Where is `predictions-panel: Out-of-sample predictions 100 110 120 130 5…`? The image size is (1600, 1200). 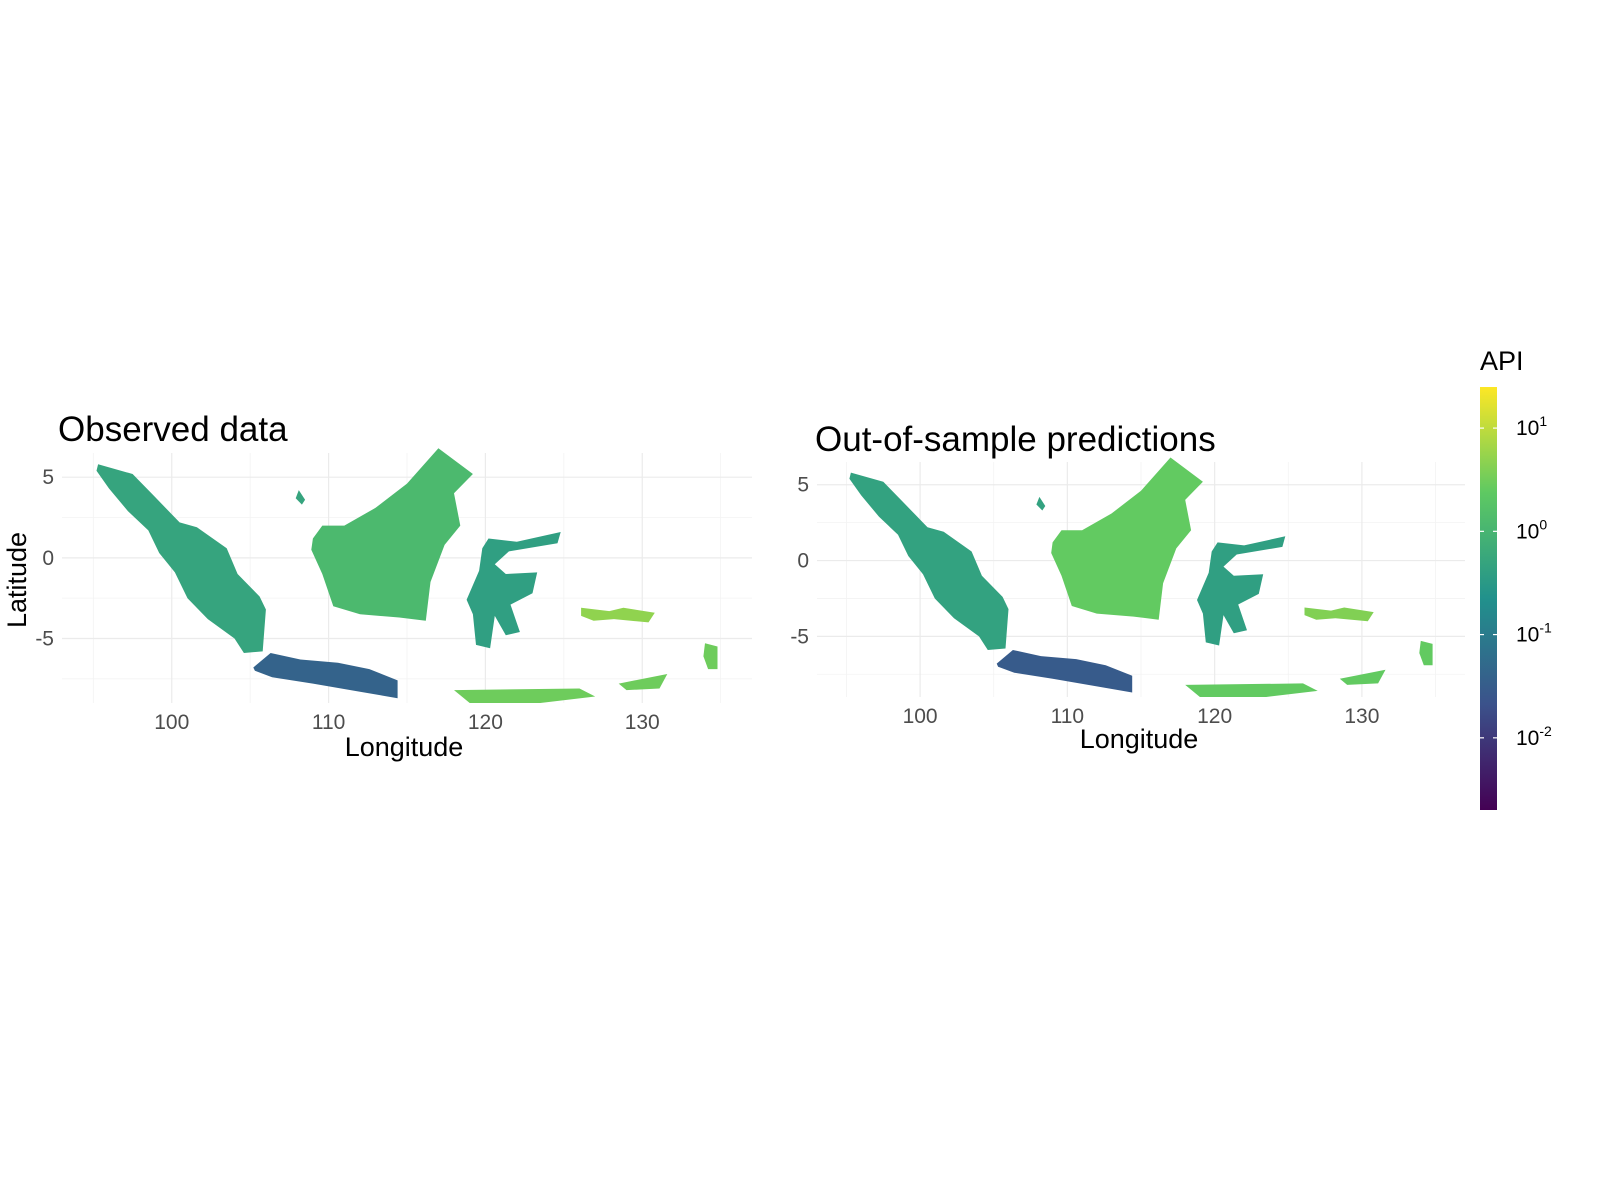 predictions-panel: Out-of-sample predictions 100 110 120 130 5… is located at coordinates (1127, 587).